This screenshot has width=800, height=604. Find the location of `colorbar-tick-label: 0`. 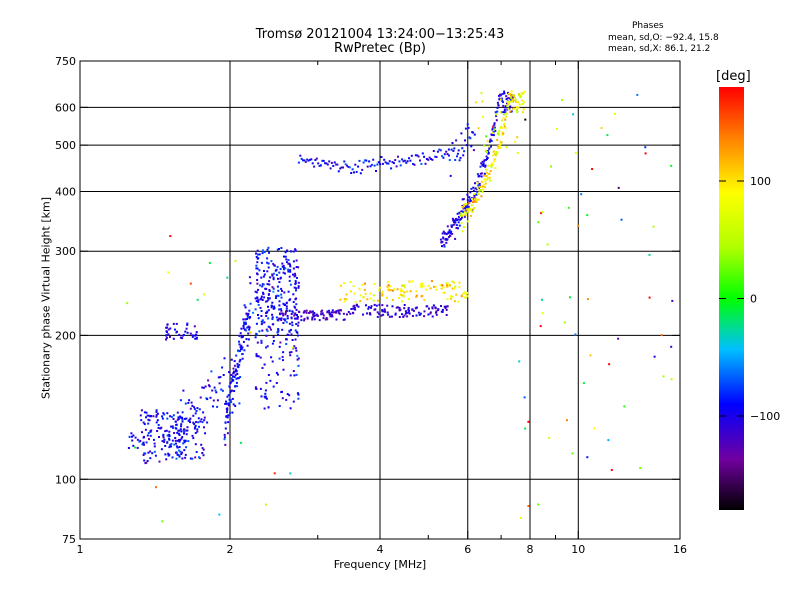

colorbar-tick-label: 0 is located at coordinates (753, 299).